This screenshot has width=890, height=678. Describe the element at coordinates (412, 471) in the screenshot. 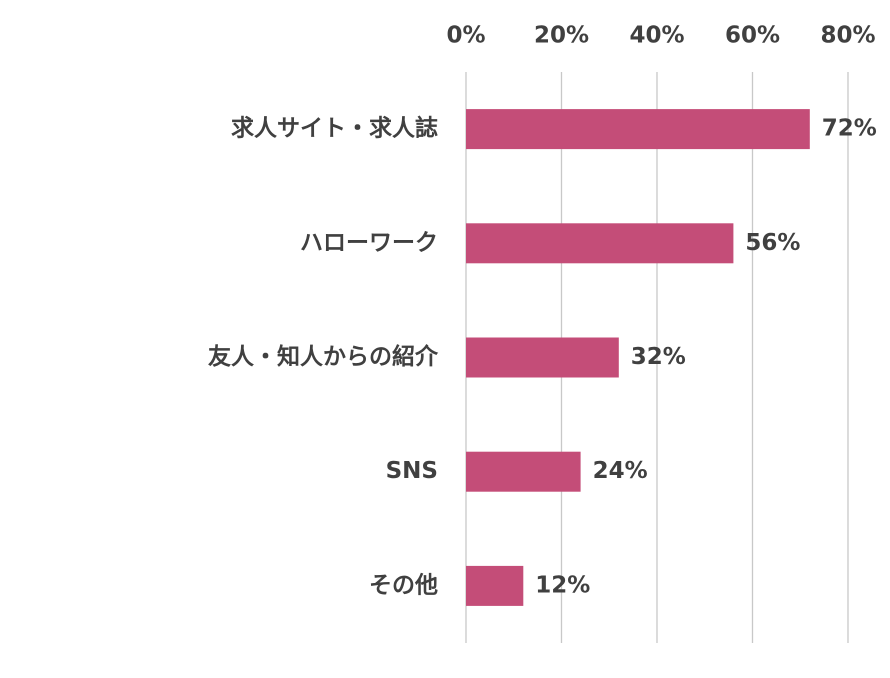

I see `y-tick-label: SNS` at that location.